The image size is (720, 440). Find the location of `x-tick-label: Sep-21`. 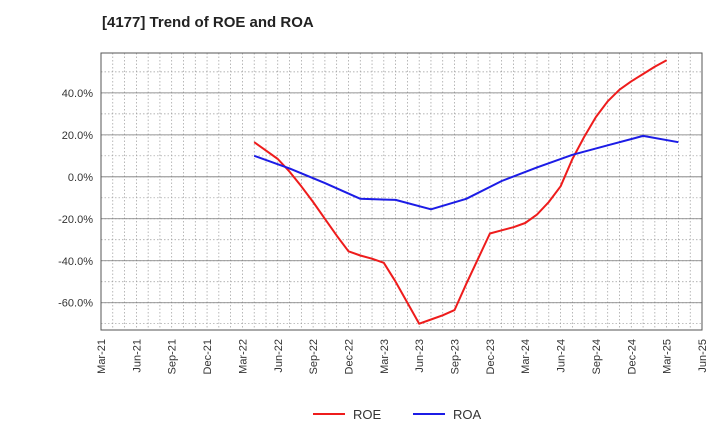

x-tick-label: Sep-21 is located at coordinates (173, 356).